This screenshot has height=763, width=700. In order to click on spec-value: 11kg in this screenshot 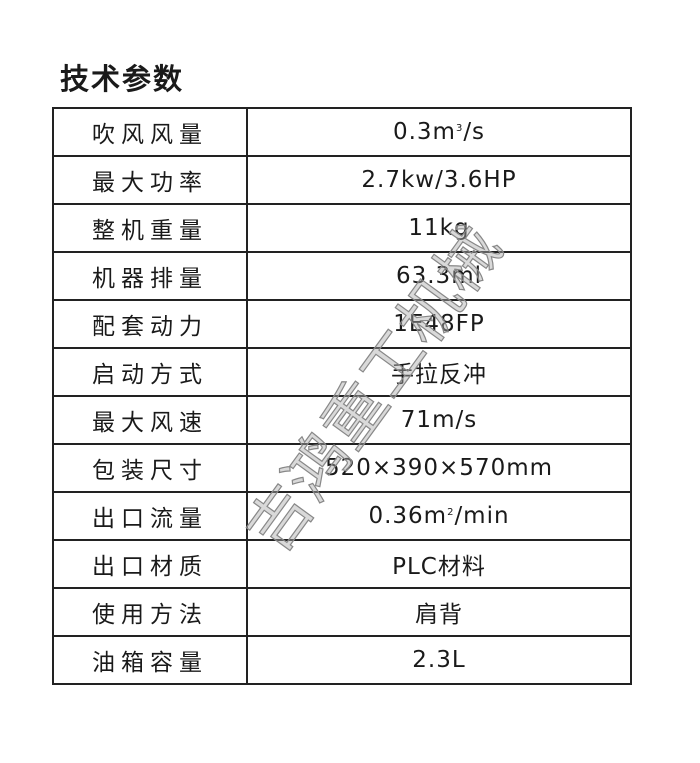, I will do `click(439, 228)`.